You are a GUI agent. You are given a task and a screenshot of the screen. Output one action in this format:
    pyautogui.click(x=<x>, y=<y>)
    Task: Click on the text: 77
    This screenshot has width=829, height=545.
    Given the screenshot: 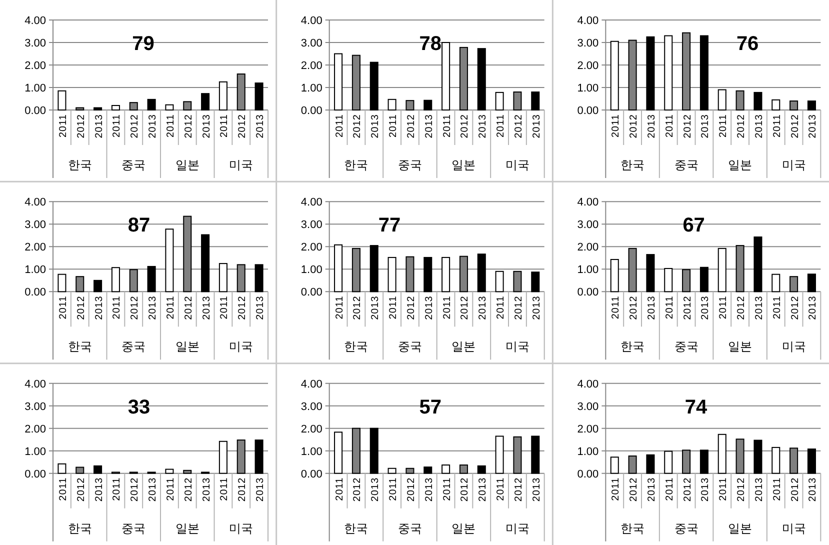 What is the action you would take?
    pyautogui.click(x=389, y=225)
    